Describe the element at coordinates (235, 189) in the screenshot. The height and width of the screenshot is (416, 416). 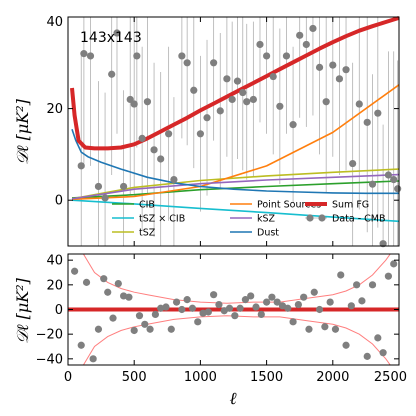
I see `series-line-cib` at that location.